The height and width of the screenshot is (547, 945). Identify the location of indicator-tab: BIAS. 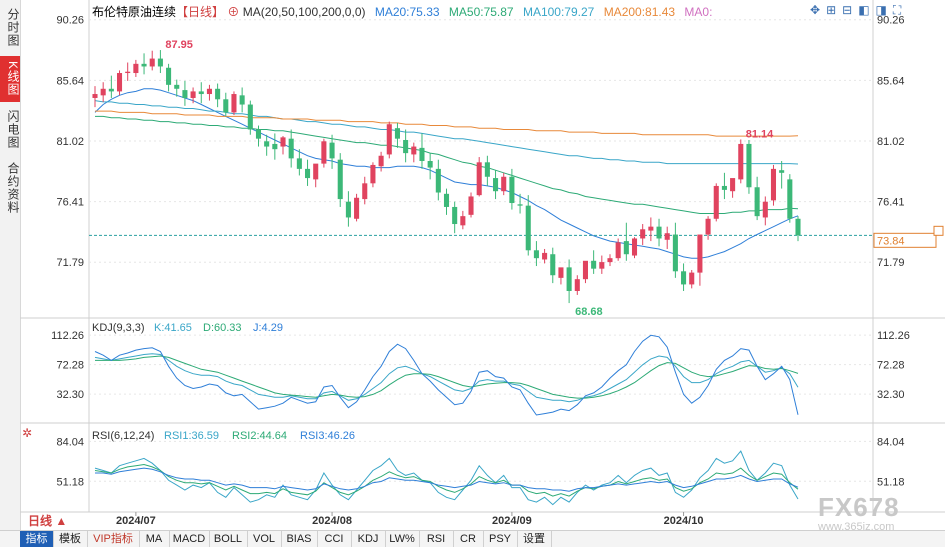
(299, 539).